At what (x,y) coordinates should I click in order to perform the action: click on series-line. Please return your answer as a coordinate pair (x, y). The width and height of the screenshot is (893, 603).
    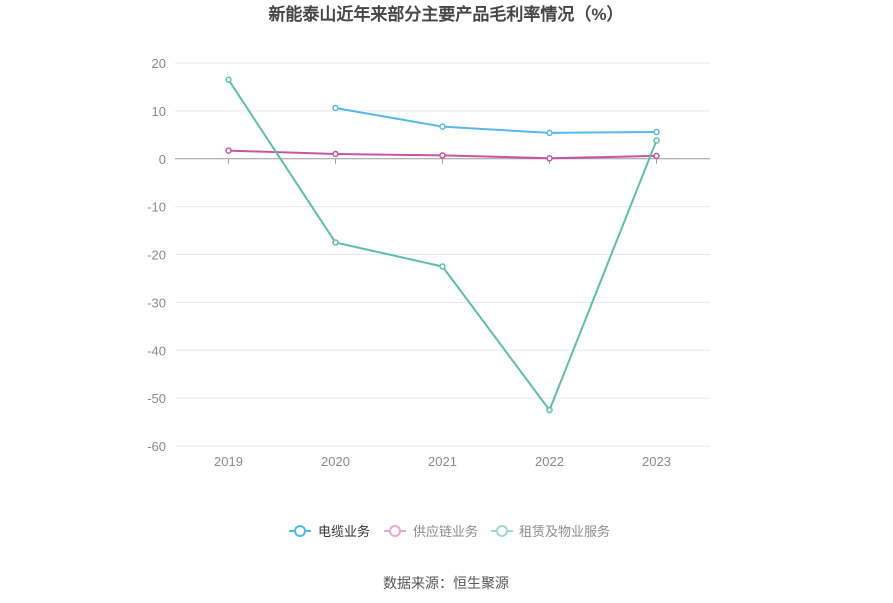
    Looking at the image, I should click on (496, 120).